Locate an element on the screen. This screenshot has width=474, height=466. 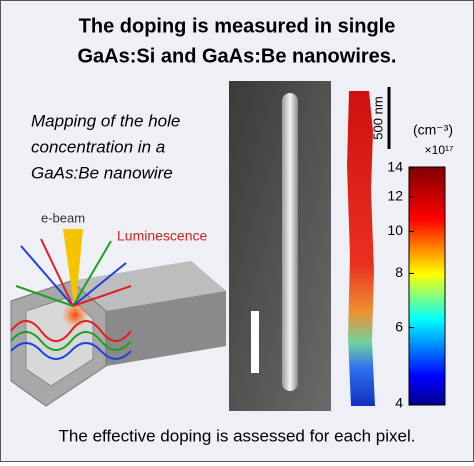
colorbar-tick-label: 10 is located at coordinates (395, 230).